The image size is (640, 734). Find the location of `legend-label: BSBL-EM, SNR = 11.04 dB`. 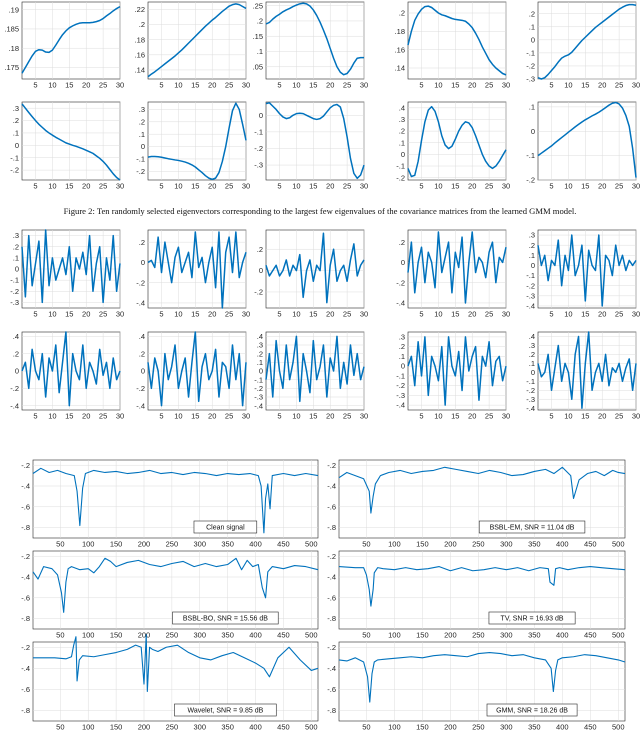

legend-label: BSBL-EM, SNR = 11.04 dB is located at coordinates (532, 528).